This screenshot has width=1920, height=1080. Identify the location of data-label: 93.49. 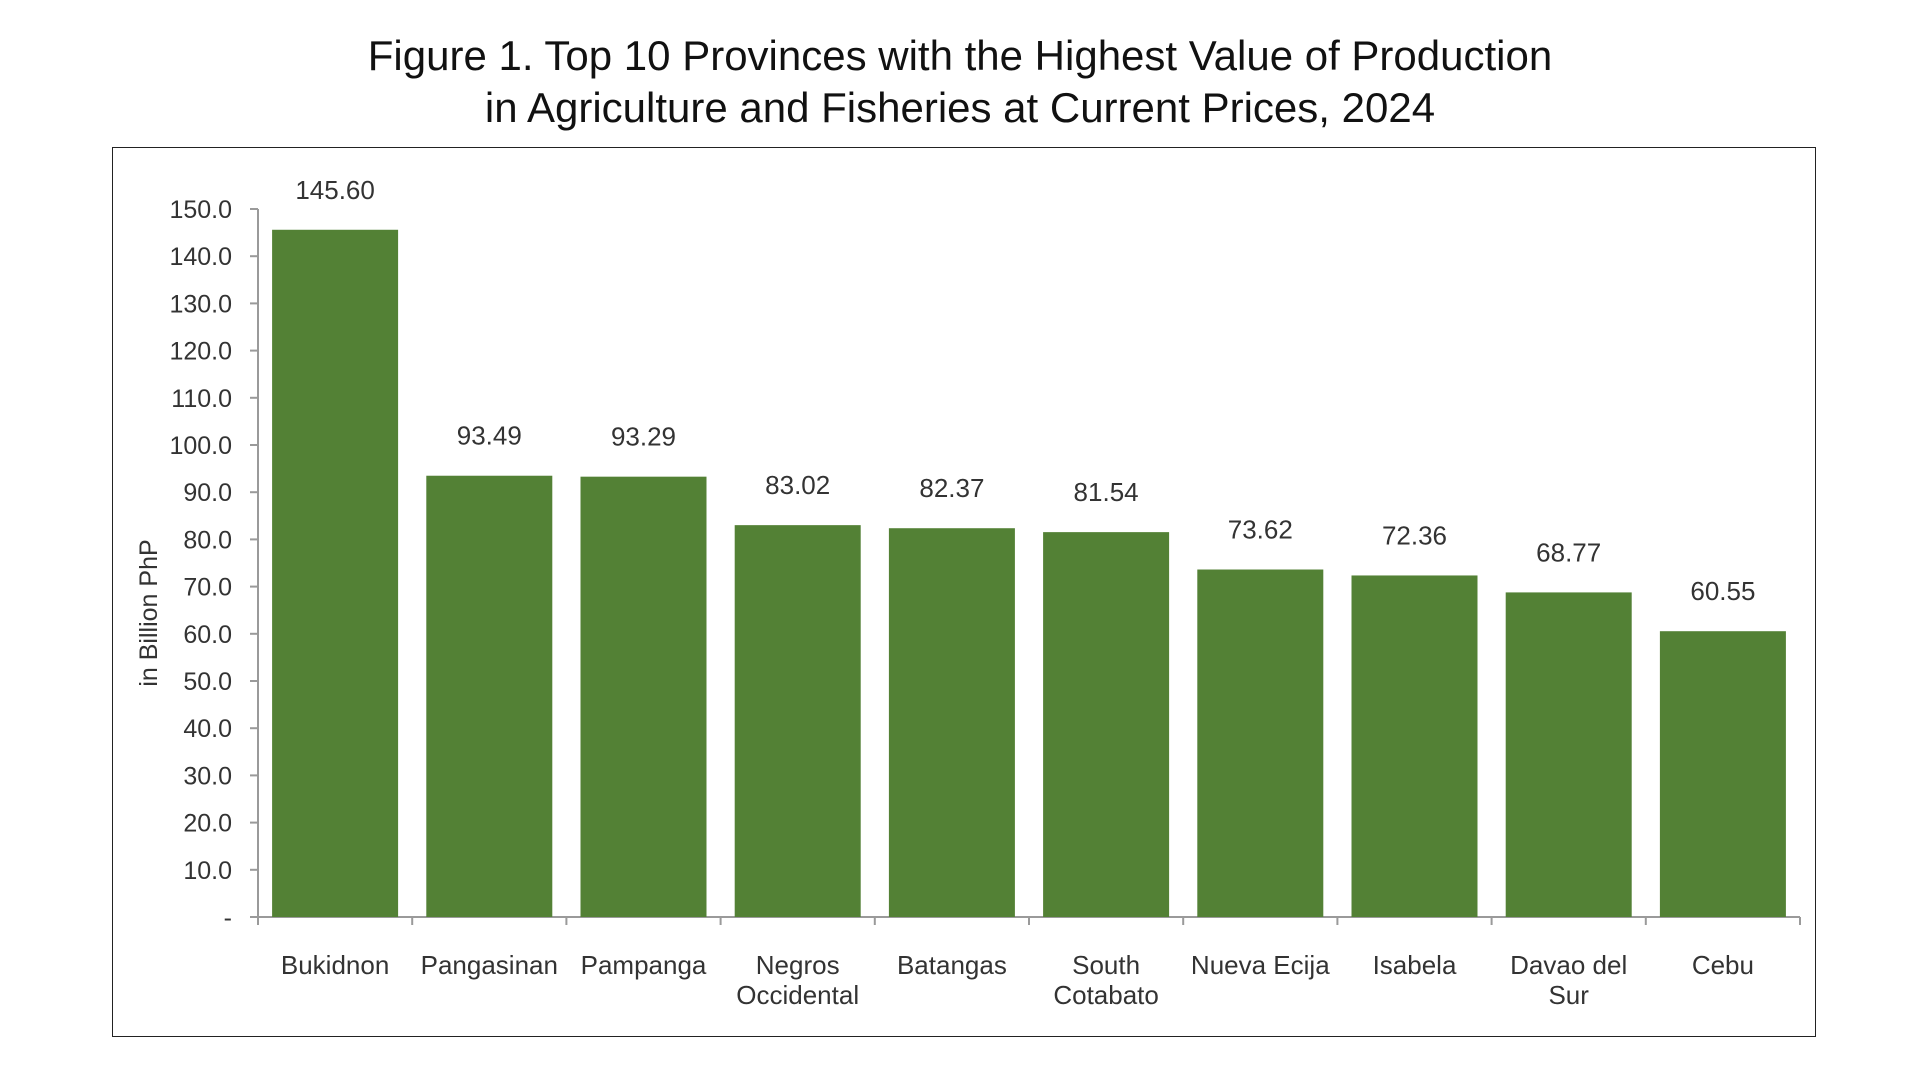
(489, 436).